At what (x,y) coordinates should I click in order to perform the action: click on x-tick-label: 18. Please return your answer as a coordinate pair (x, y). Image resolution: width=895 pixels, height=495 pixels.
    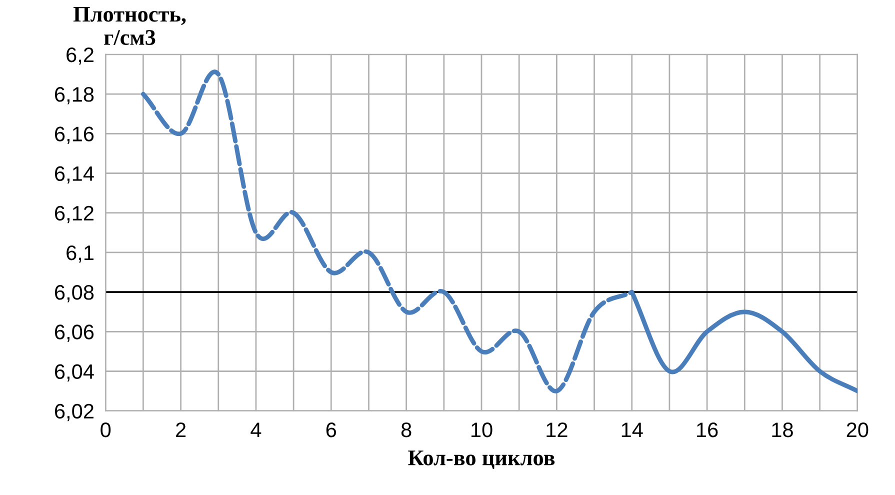
    Looking at the image, I should click on (782, 430).